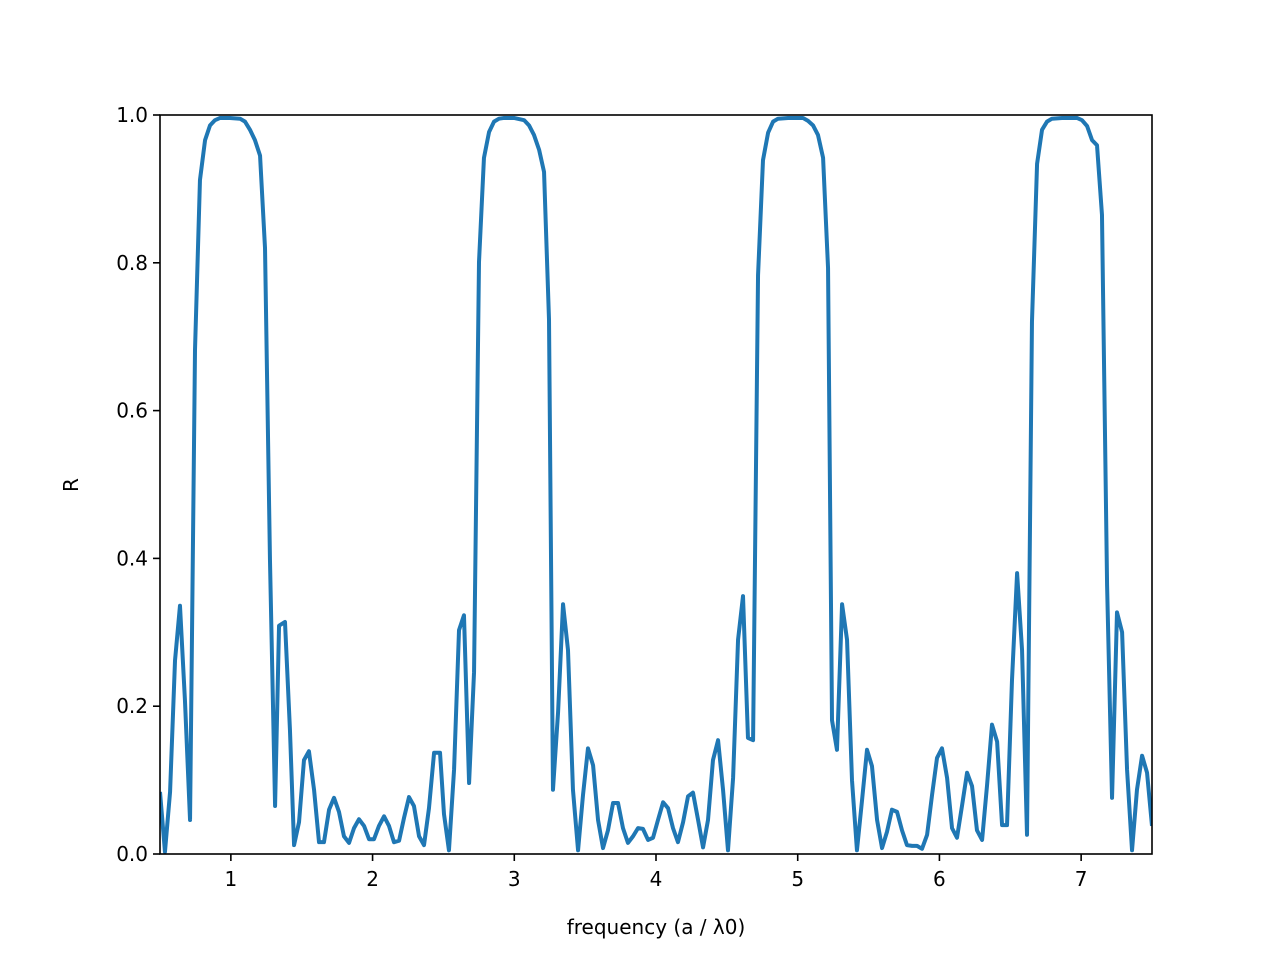 The image size is (1280, 964). I want to click on y-tick-label: 0.8, so click(132, 263).